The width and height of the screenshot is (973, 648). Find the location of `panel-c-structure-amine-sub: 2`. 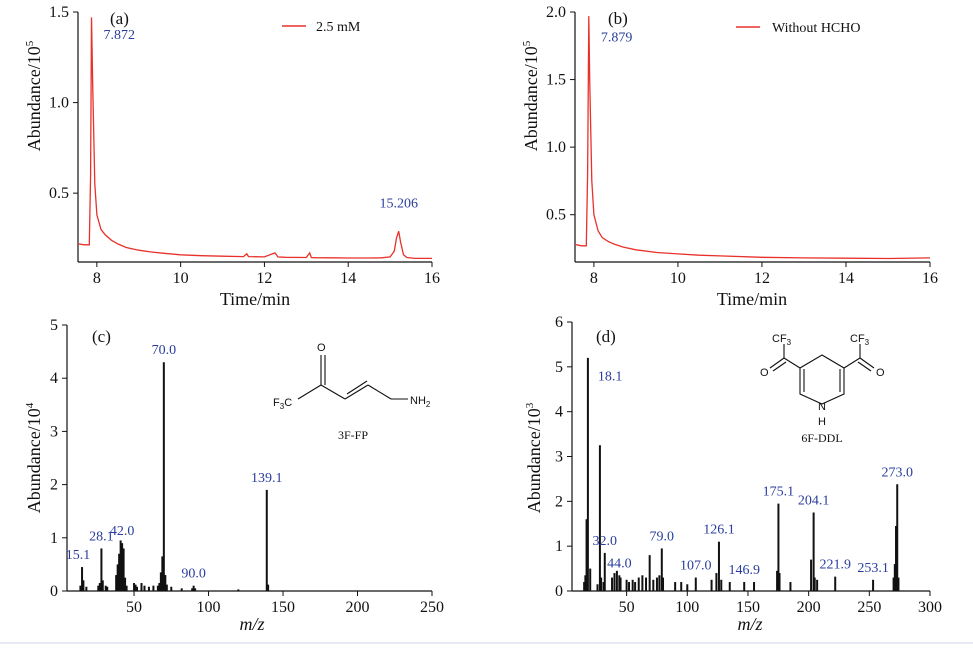

panel-c-structure-amine-sub: 2 is located at coordinates (428, 404).